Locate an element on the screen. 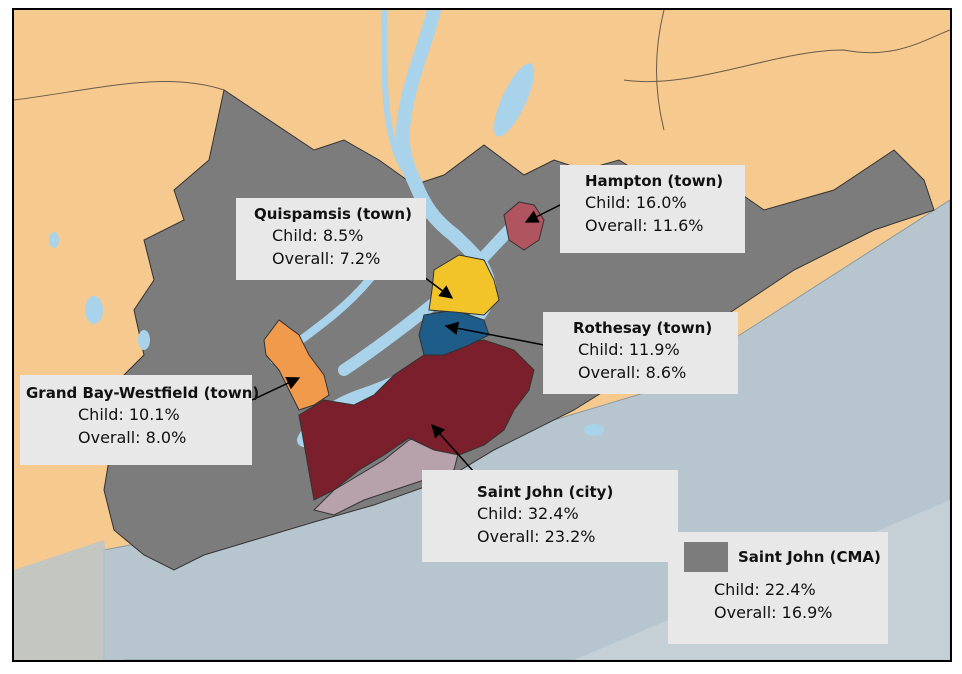  saint-john-city-region is located at coordinates (416, 420).